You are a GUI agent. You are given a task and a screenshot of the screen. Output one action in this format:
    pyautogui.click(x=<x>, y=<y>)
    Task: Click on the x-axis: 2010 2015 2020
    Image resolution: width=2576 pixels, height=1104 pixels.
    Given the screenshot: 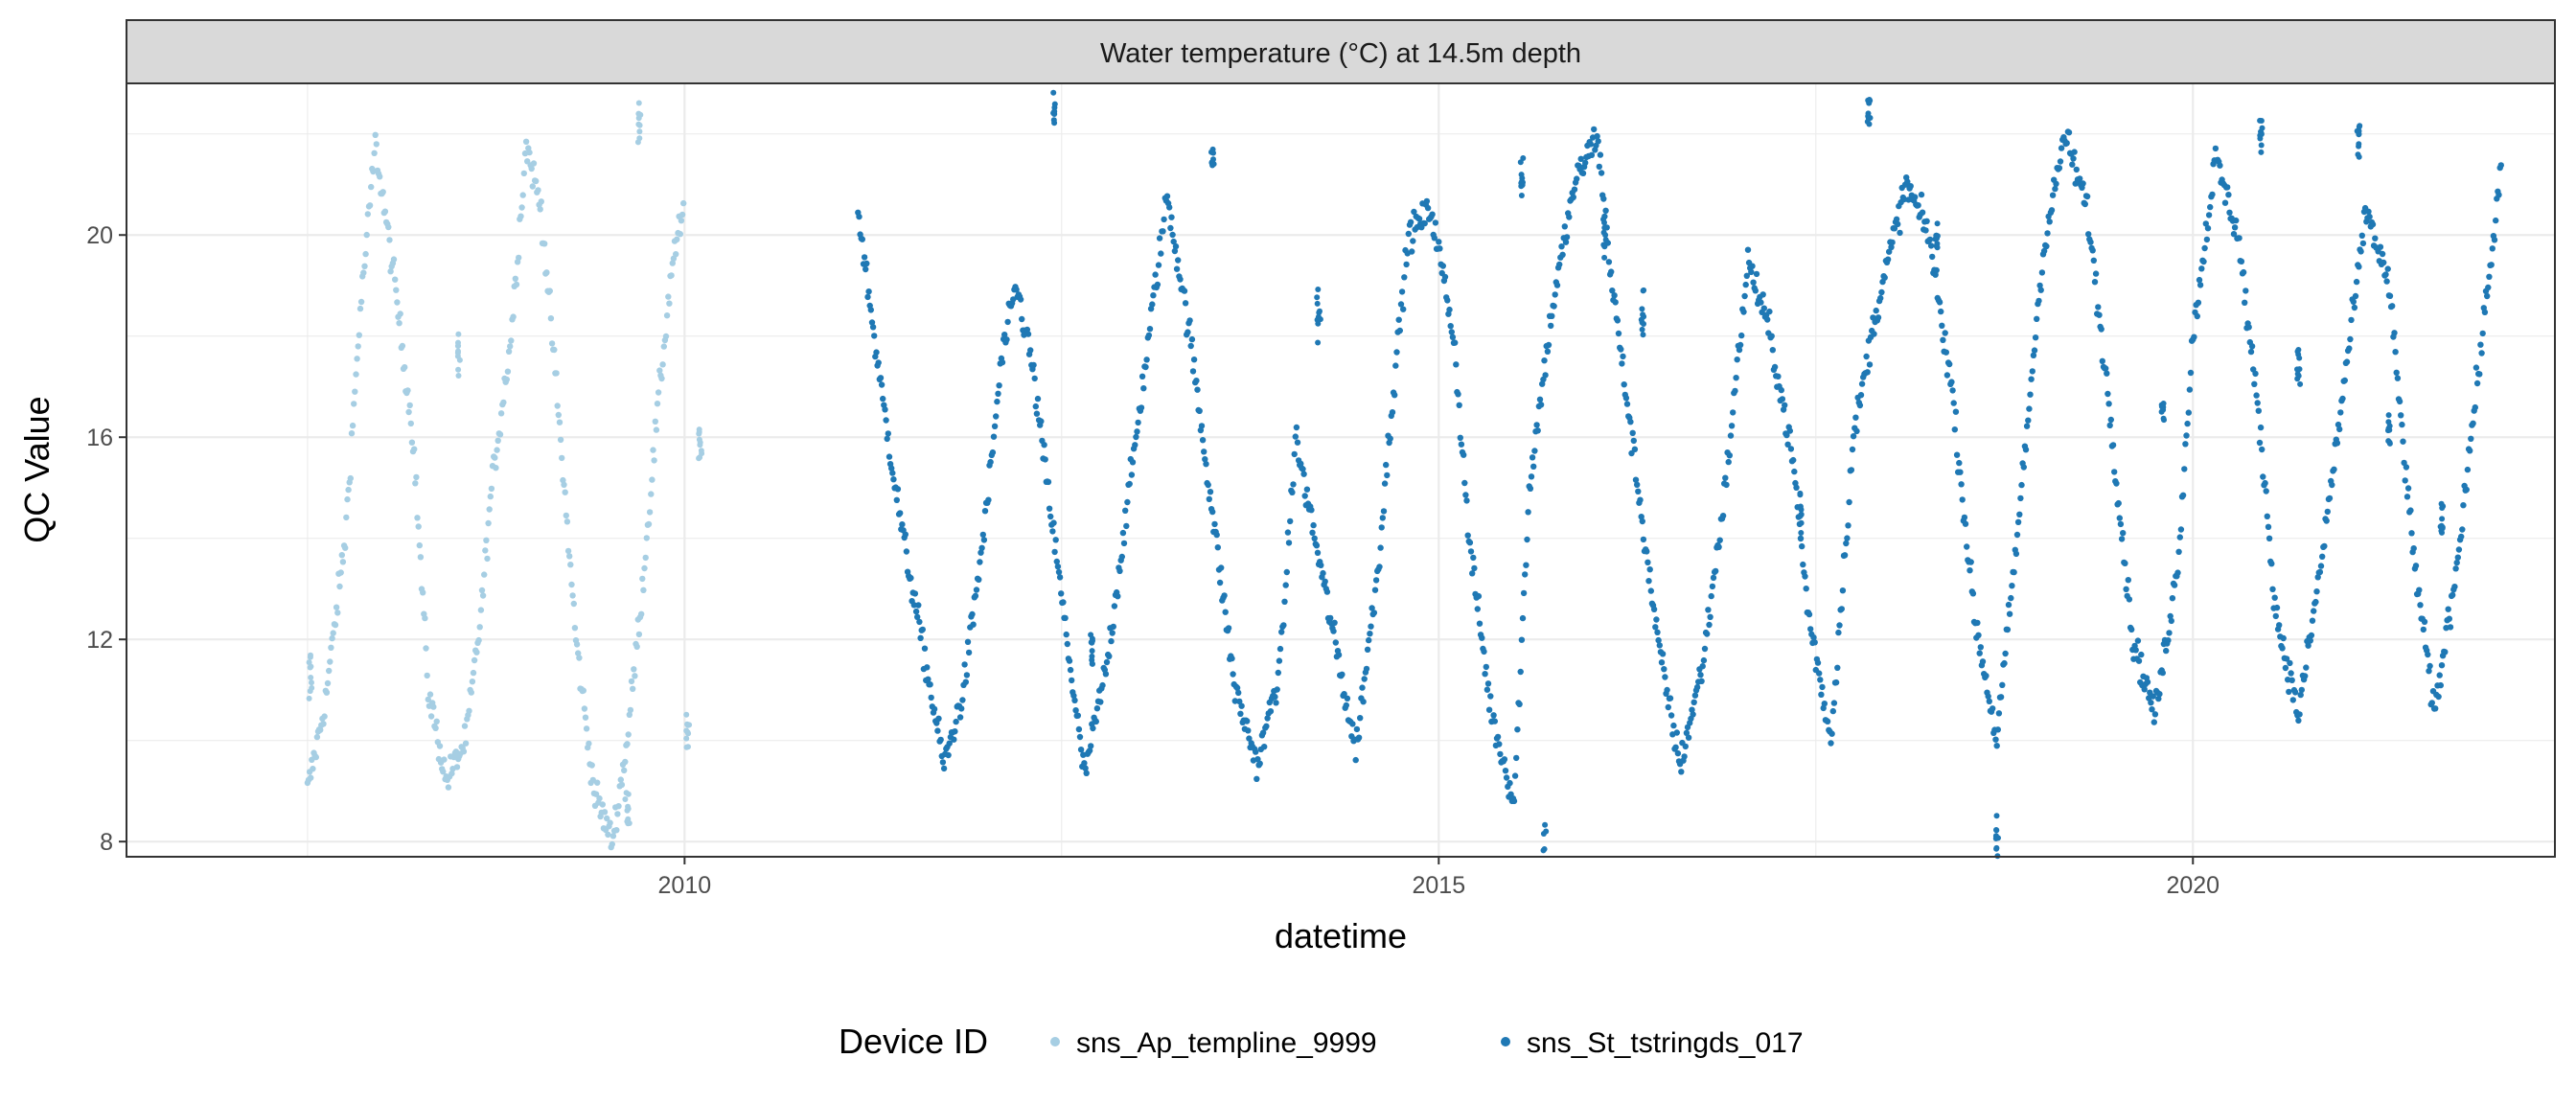 What is the action you would take?
    pyautogui.click(x=1439, y=878)
    